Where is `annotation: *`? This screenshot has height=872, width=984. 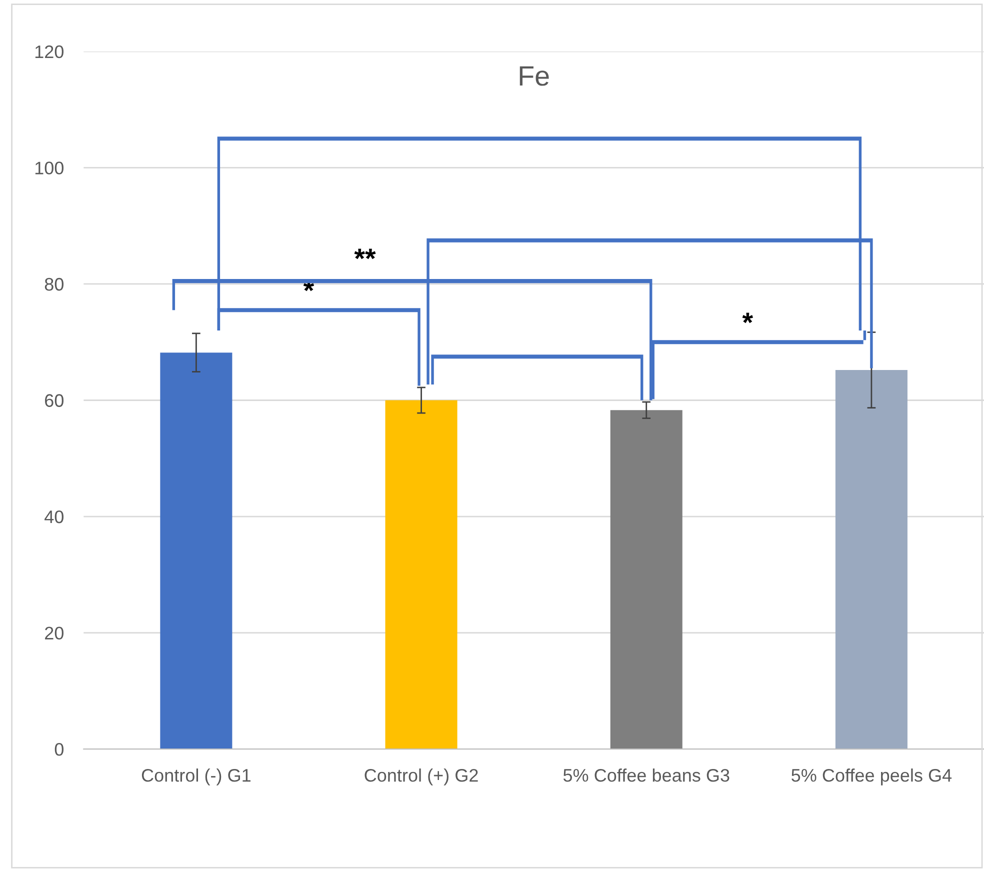 annotation: * is located at coordinates (748, 318).